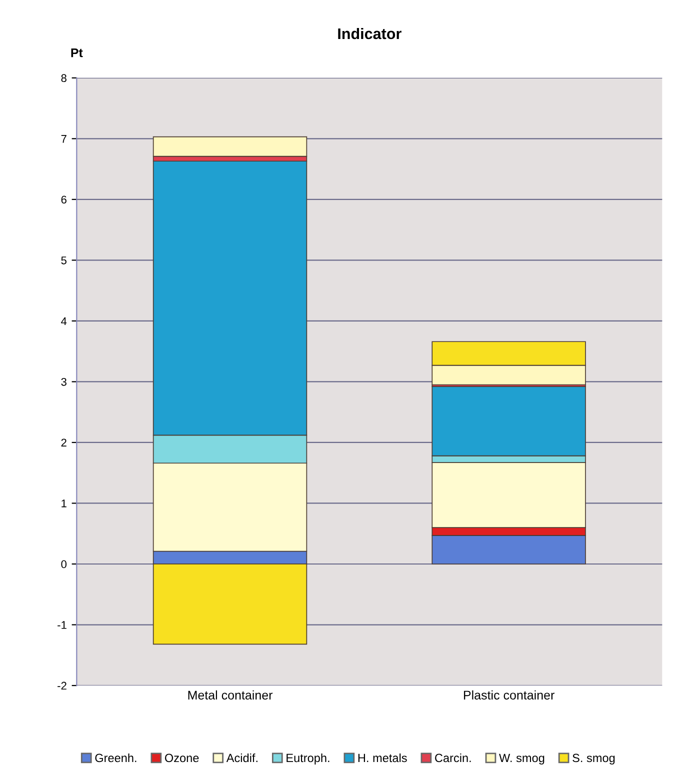 The image size is (697, 779). What do you see at coordinates (453, 757) in the screenshot?
I see `legend-label: Carcin.` at bounding box center [453, 757].